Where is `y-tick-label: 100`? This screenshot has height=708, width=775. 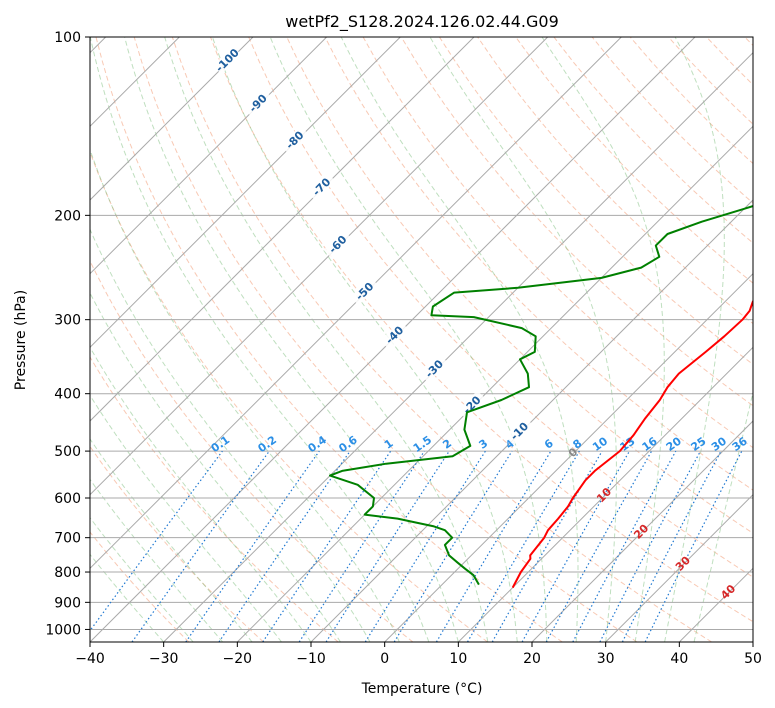
y-tick-label: 100 is located at coordinates (67, 38).